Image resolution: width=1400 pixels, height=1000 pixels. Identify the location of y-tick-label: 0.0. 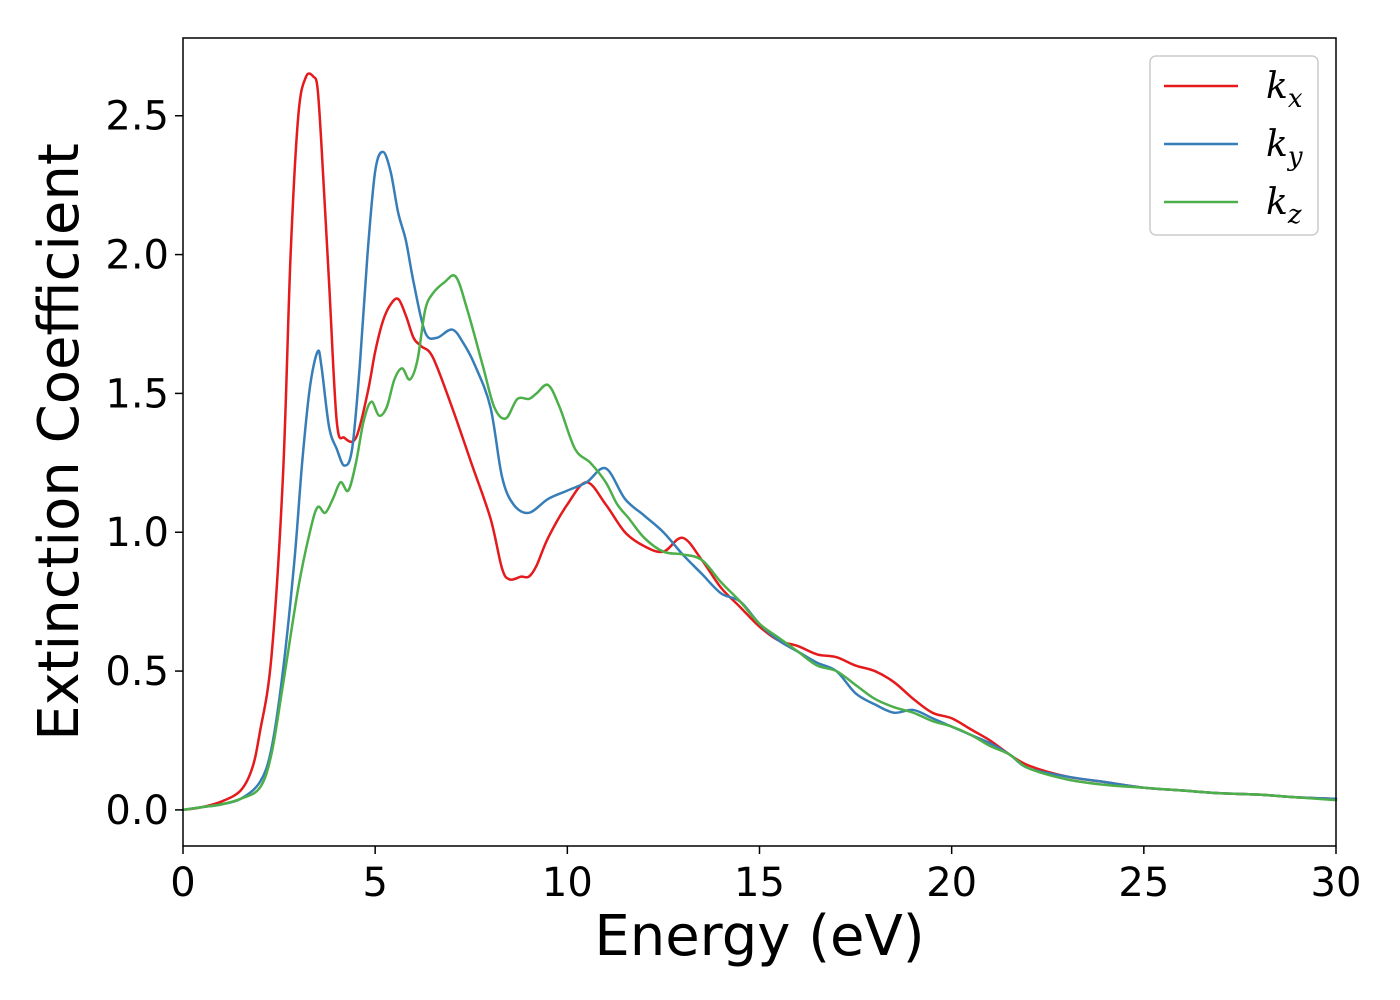
(137, 811).